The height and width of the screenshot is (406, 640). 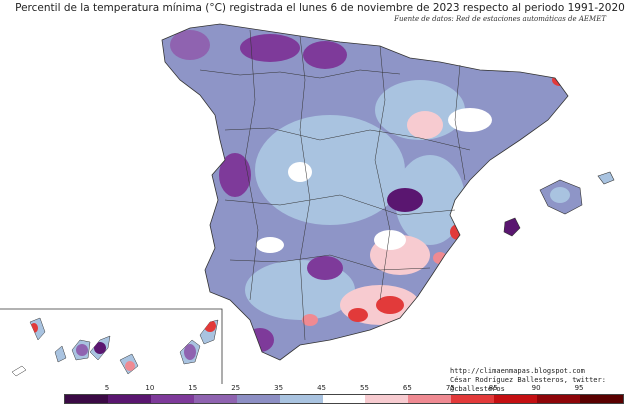 I want to click on red-zone-catalonia, so click(x=560, y=80).